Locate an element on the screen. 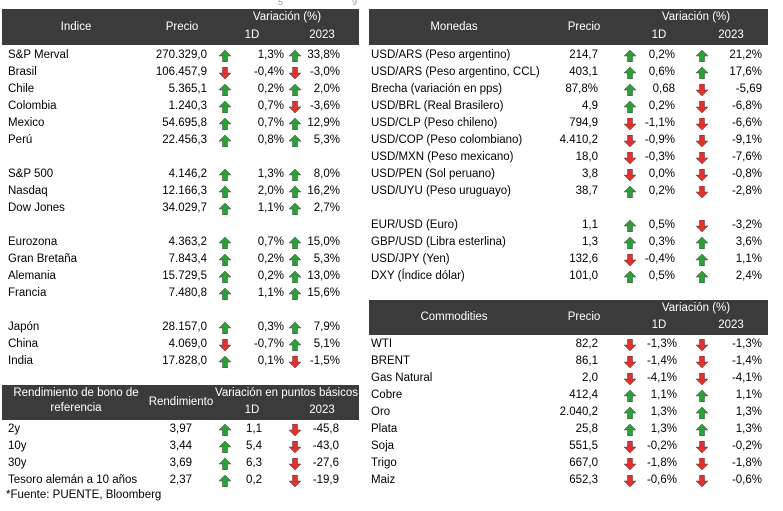 This screenshot has width=783, height=511. currencies-header: Monedas Precio Variación (%) 1D 2023 is located at coordinates (568, 27).